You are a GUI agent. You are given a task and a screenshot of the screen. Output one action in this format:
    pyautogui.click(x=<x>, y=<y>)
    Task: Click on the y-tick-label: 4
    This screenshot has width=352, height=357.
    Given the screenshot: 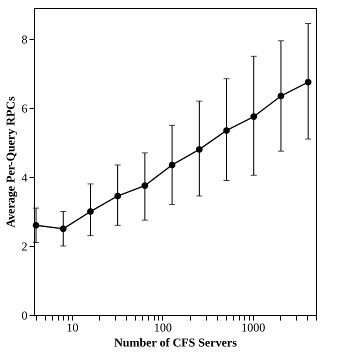 What is the action you would take?
    pyautogui.click(x=25, y=177)
    